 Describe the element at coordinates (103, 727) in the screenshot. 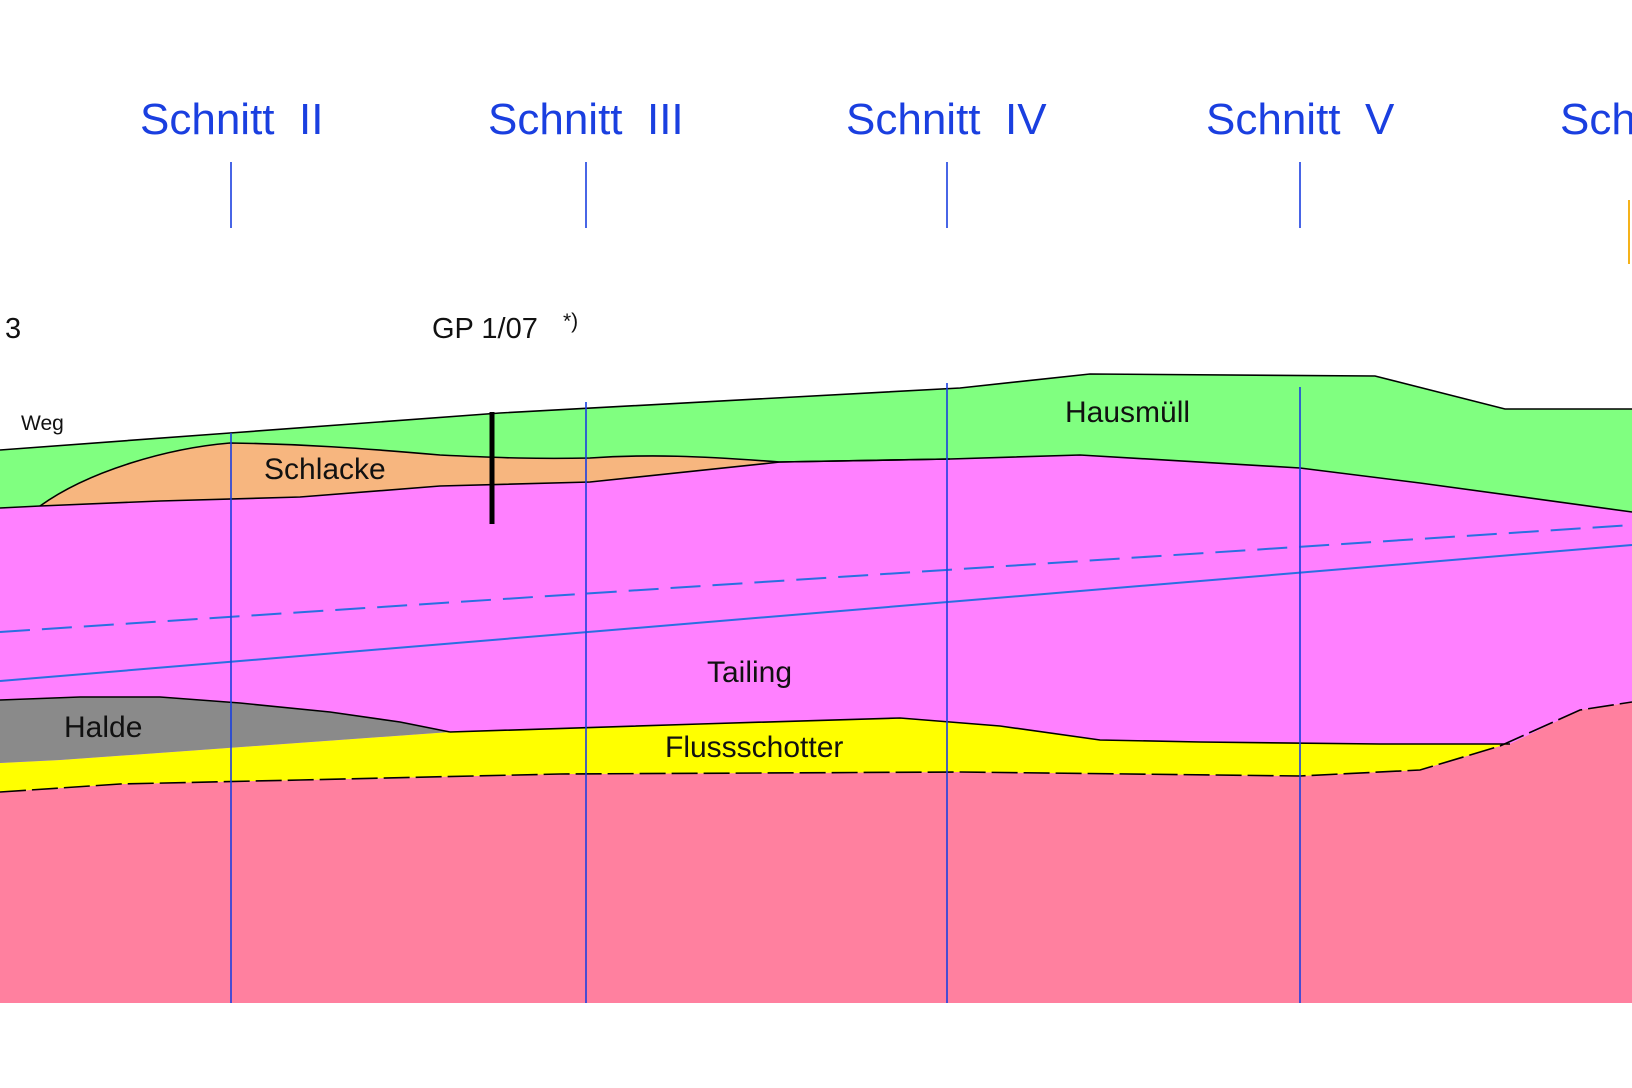

I see `label-halde: Halde` at that location.